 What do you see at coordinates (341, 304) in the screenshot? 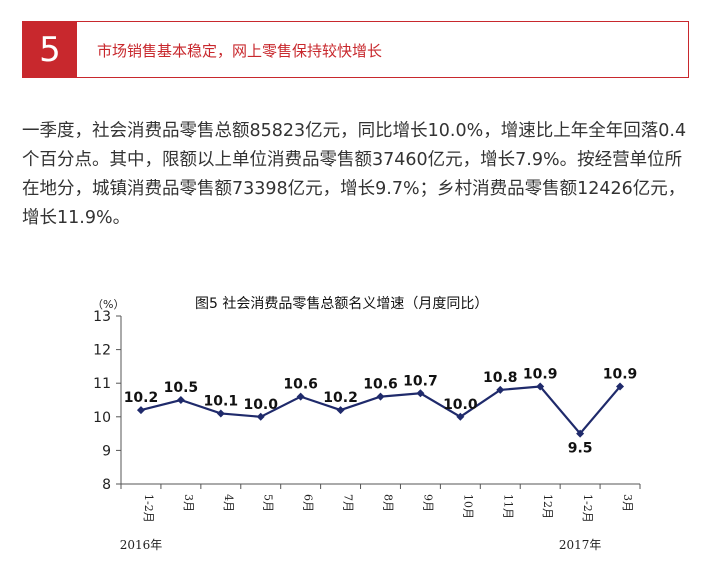
I see `chart-title: 图5 社会消费品零售总额名义增速（月度同比）` at bounding box center [341, 304].